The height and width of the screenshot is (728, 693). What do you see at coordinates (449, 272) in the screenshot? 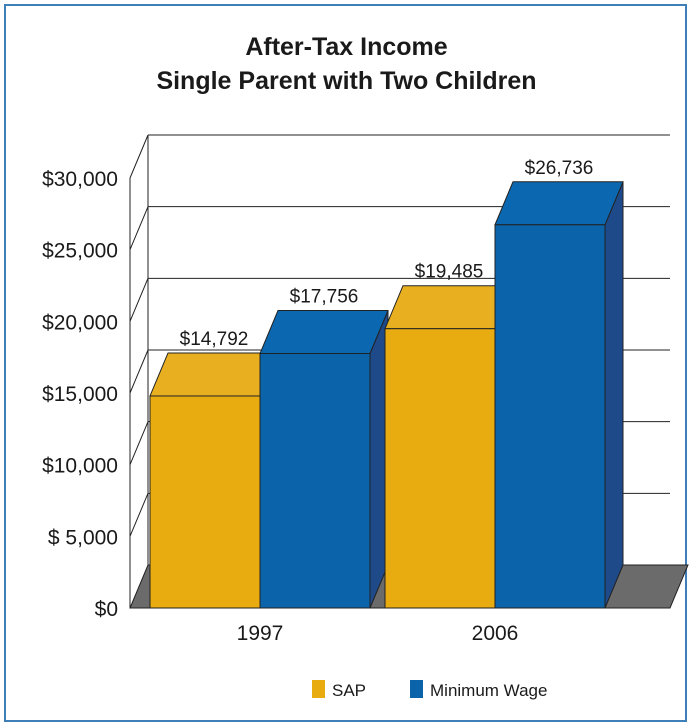
I see `data-label: $19,485` at bounding box center [449, 272].